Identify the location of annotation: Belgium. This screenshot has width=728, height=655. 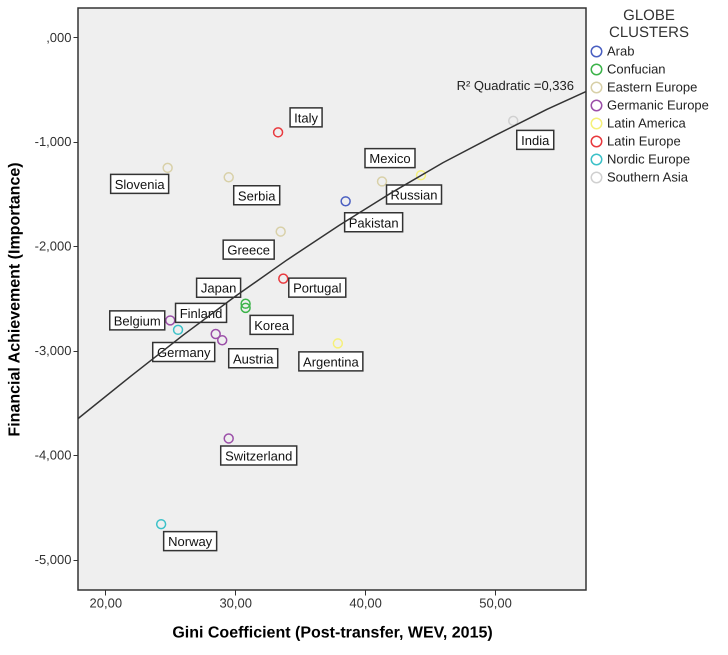
(137, 320).